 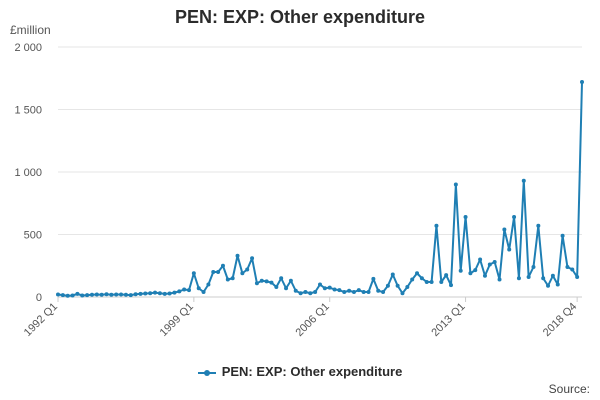 What do you see at coordinates (300, 17) in the screenshot?
I see `chart-title: PEN: EXP: Other expenditure` at bounding box center [300, 17].